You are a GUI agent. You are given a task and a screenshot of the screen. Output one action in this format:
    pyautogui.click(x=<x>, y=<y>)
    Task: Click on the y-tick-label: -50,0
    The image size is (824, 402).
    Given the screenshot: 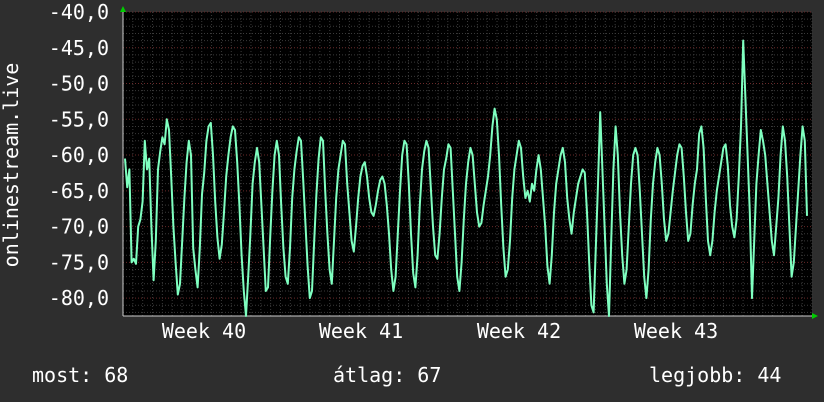 What is the action you would take?
    pyautogui.click(x=79, y=84)
    